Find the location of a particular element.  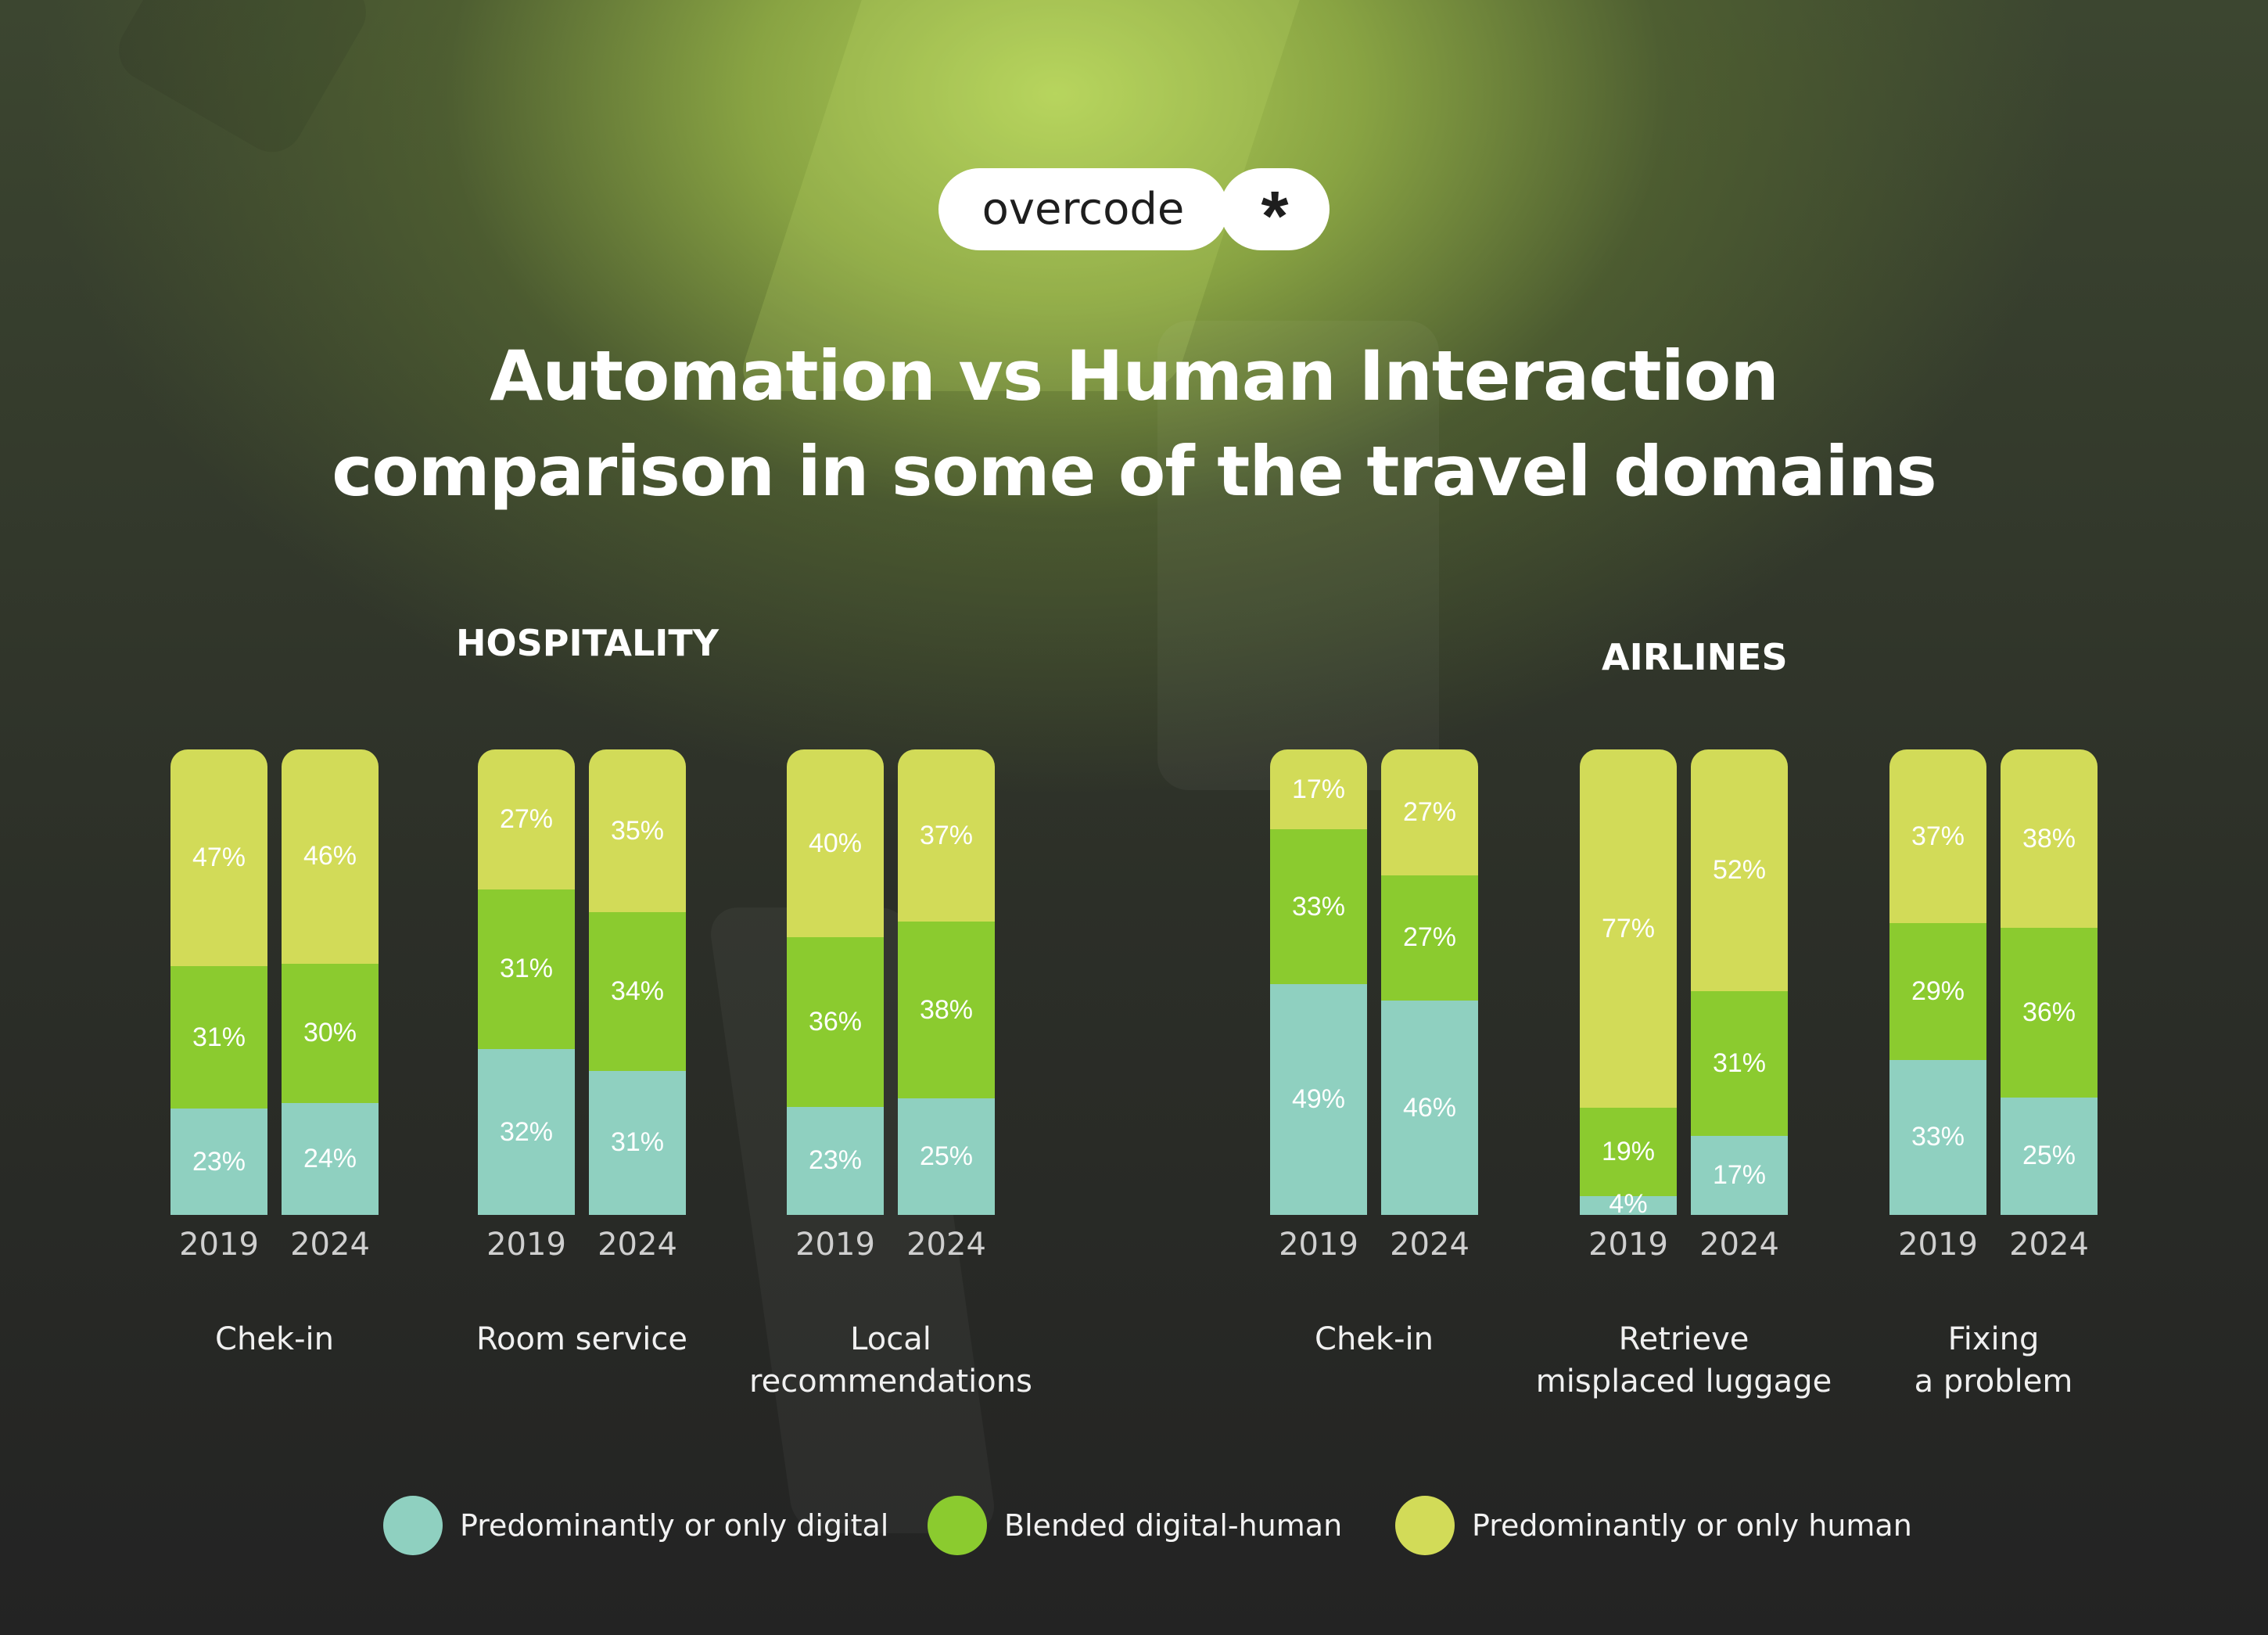

segment-value-label: 19% is located at coordinates (1629, 1152).